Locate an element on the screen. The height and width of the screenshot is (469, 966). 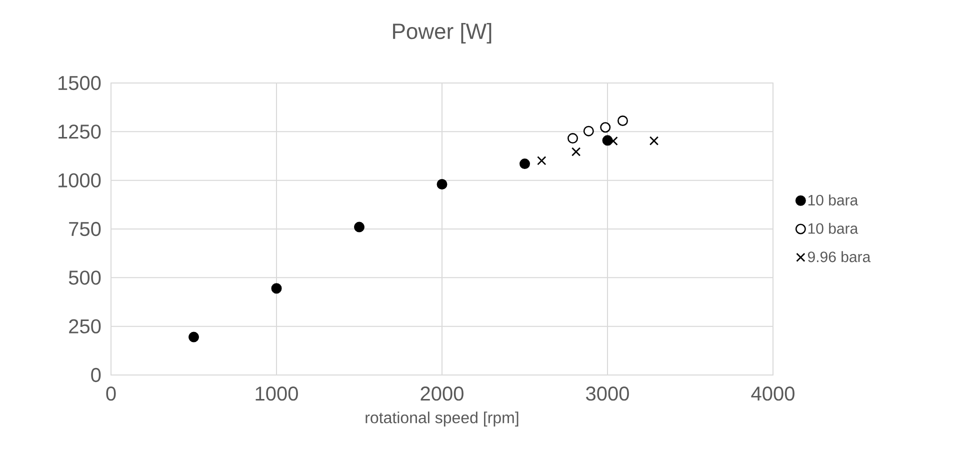
x-tick-label: 3000 is located at coordinates (607, 393).